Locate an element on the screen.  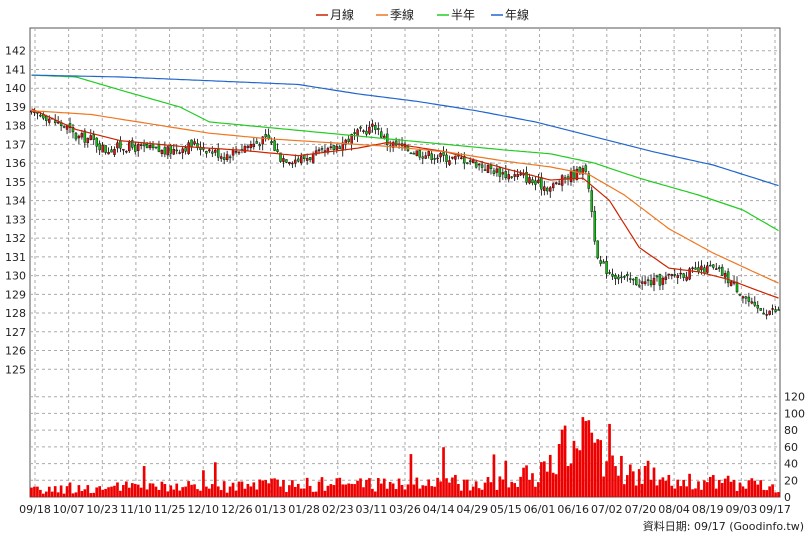
price-tick-label: 141 is located at coordinates (15, 69).